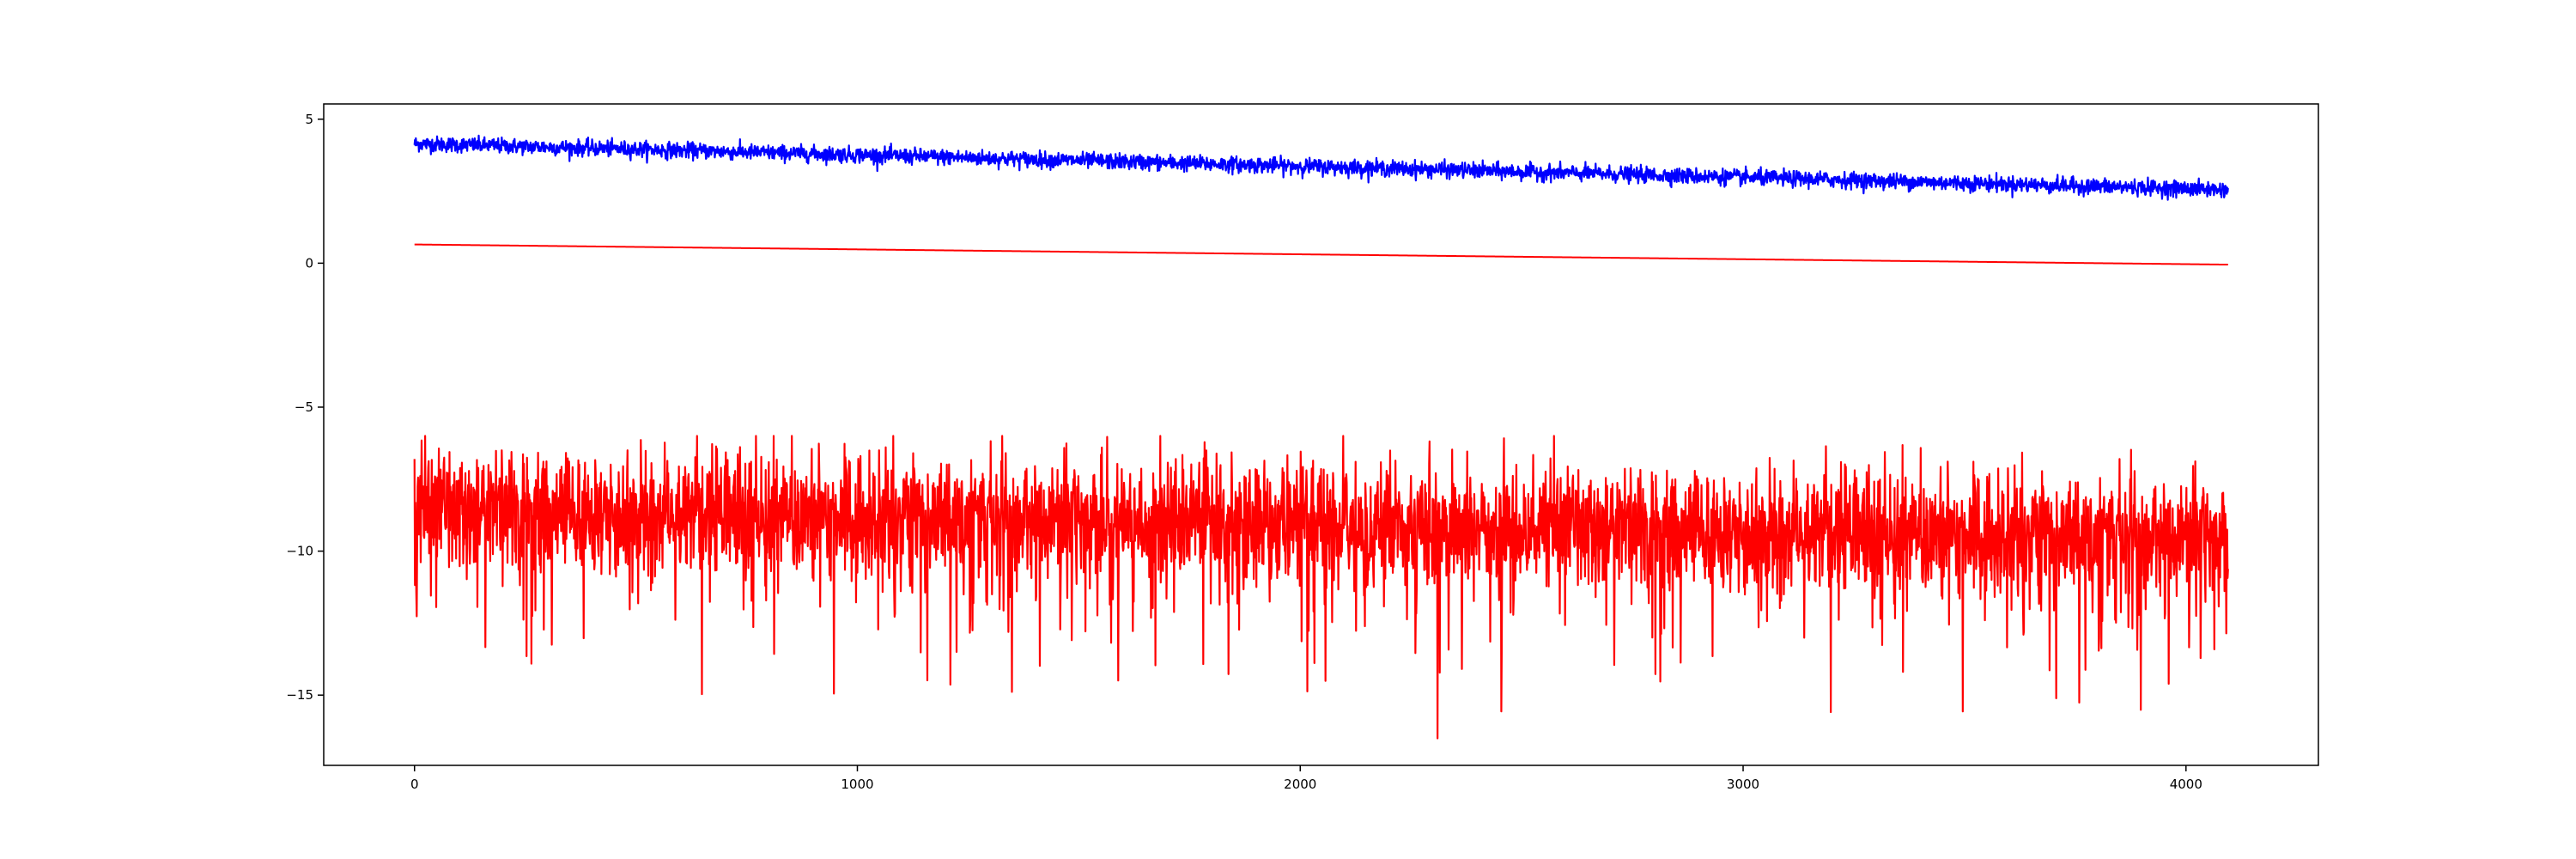 This screenshot has height=859, width=2576. Describe the element at coordinates (300, 695) in the screenshot. I see `y-tick-label: −15` at that location.